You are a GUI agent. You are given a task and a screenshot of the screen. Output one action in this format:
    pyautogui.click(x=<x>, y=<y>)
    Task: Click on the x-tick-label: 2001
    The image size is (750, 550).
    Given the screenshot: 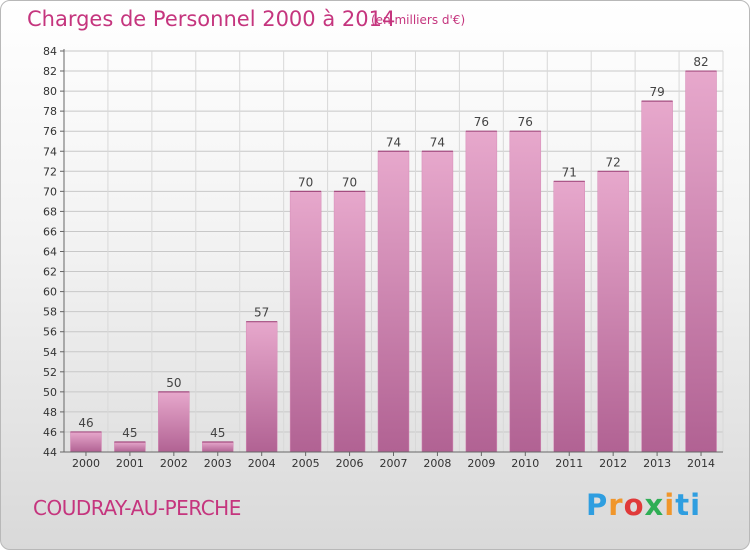 What is the action you would take?
    pyautogui.click(x=130, y=463)
    